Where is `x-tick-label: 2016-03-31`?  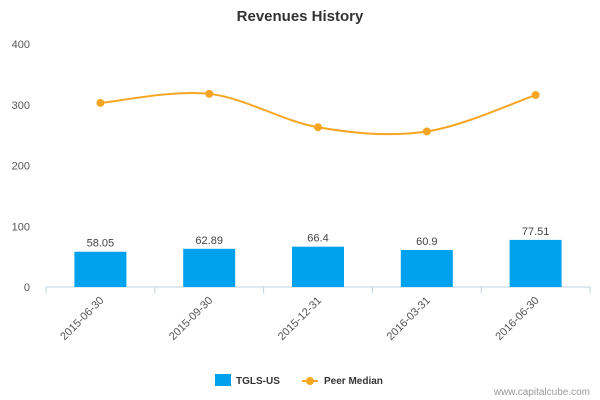
x-tick-label: 2016-03-31 is located at coordinates (409, 319).